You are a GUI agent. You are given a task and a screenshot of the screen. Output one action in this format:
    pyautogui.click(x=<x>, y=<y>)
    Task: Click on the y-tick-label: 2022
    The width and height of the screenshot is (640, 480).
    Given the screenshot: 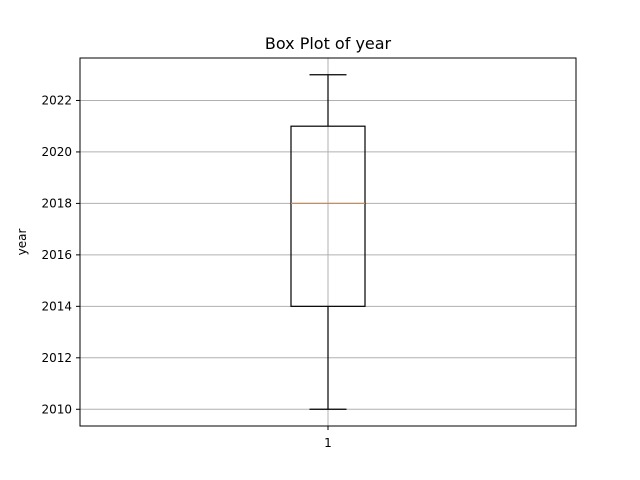 What is the action you would take?
    pyautogui.click(x=56, y=100)
    